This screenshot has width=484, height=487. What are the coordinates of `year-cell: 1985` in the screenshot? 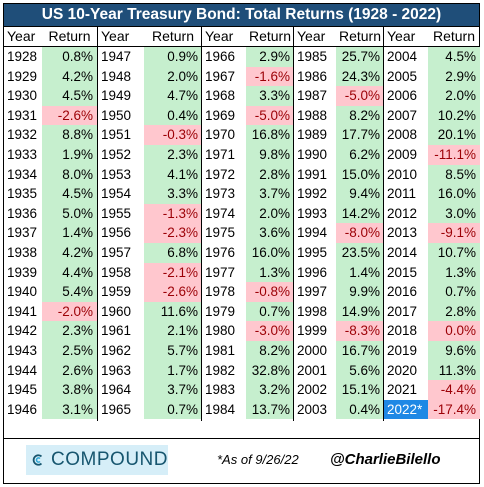 It's located at (312, 56).